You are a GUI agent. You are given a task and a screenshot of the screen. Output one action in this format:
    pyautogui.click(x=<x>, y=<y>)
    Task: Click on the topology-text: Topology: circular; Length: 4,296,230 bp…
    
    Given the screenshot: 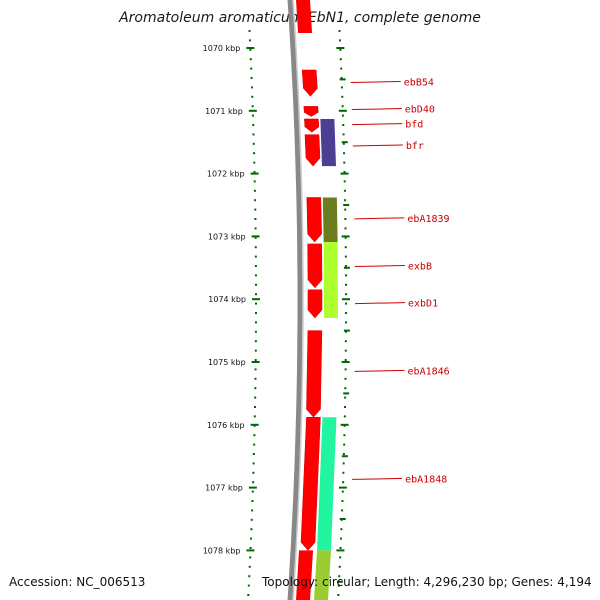 What is the action you would take?
    pyautogui.click(x=427, y=582)
    